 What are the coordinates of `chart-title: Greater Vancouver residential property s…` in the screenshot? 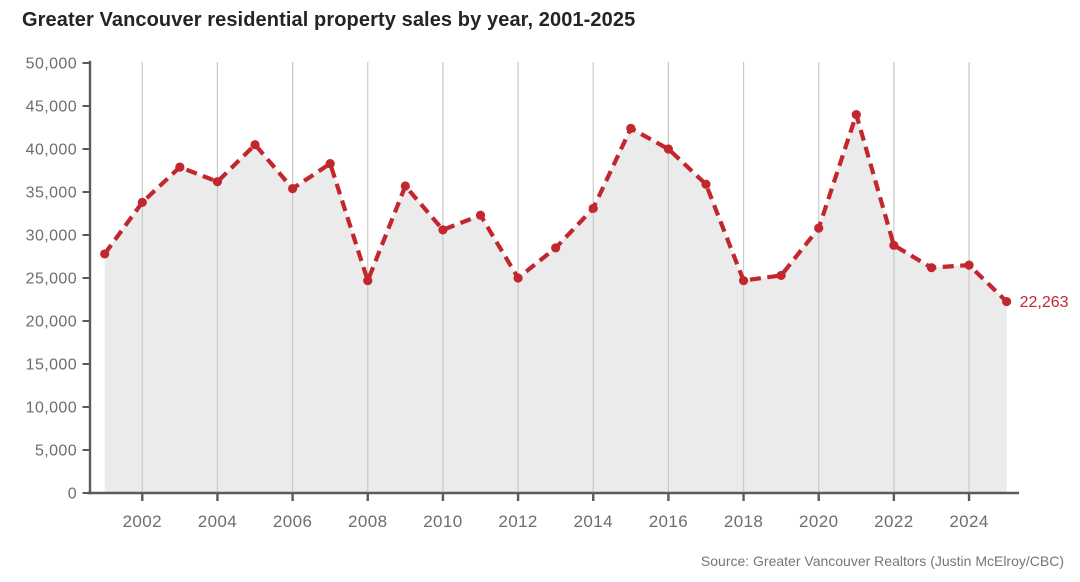 It's located at (329, 20).